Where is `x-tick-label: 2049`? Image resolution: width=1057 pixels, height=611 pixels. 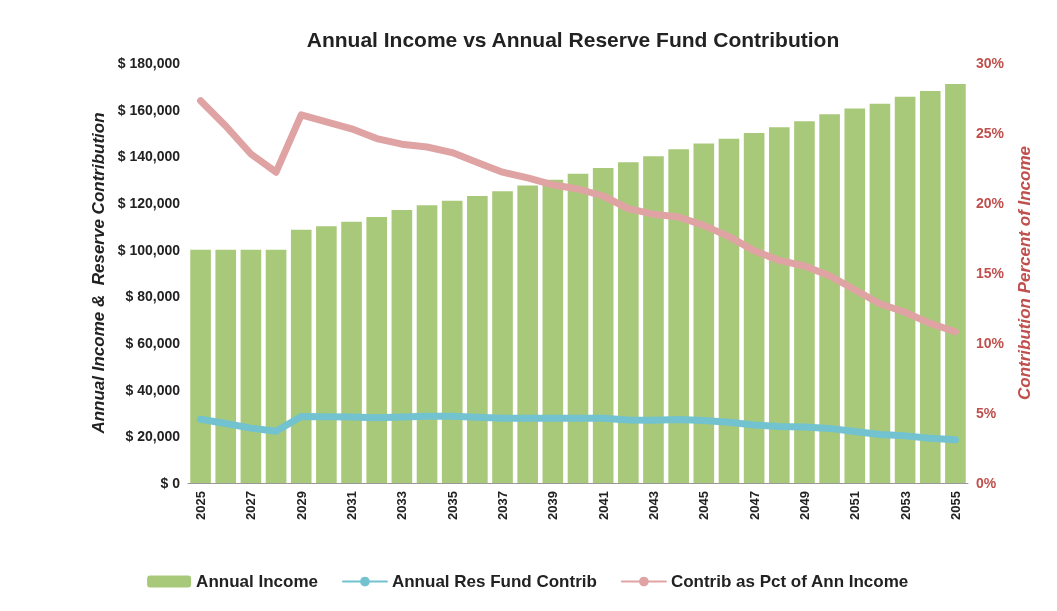
x-tick-label: 2049 is located at coordinates (804, 505).